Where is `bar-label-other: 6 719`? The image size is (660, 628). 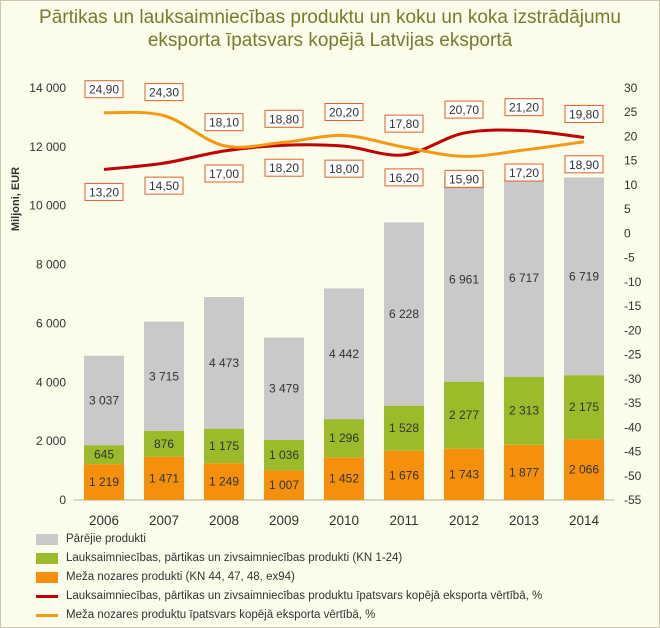
bar-label-other: 6 719 is located at coordinates (584, 276).